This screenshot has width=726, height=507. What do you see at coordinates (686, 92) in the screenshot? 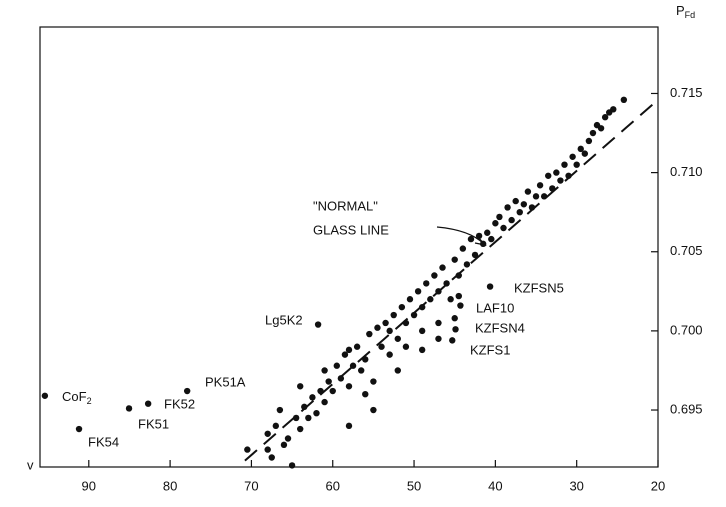
I see `y-tick-label: 0.715` at bounding box center [686, 92].